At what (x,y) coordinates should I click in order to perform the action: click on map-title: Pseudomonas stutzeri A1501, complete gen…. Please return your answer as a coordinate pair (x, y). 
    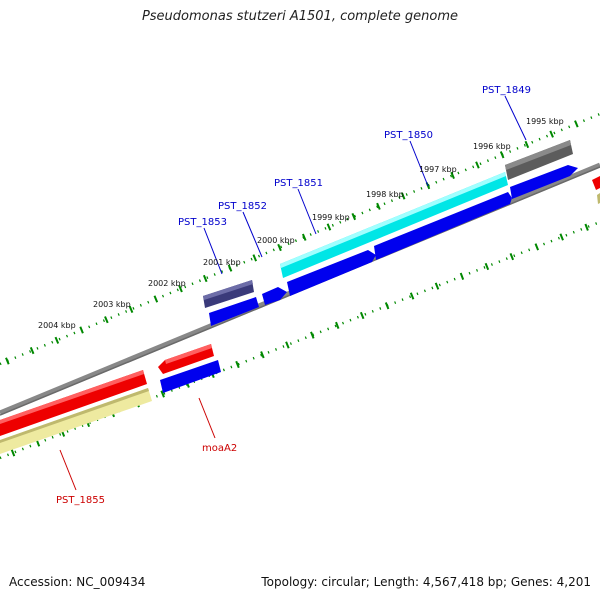
    Looking at the image, I should click on (300, 16).